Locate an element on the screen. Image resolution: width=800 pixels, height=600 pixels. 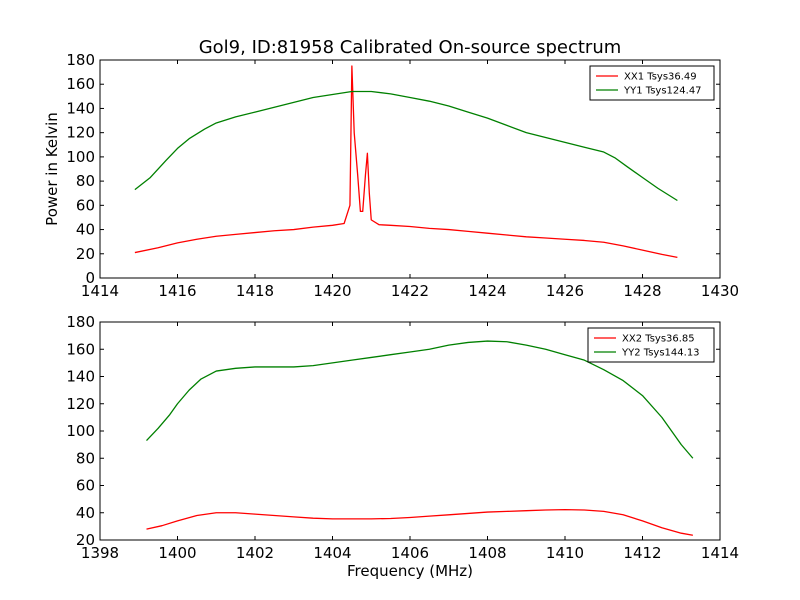
x-tick-label: 1404 is located at coordinates (332, 553).